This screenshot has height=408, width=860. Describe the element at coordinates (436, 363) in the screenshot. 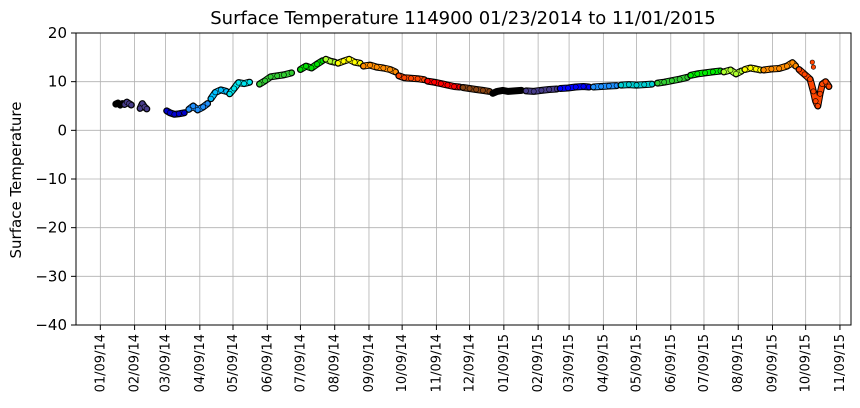

I see `x-tick-label: 11/09/14` at that location.